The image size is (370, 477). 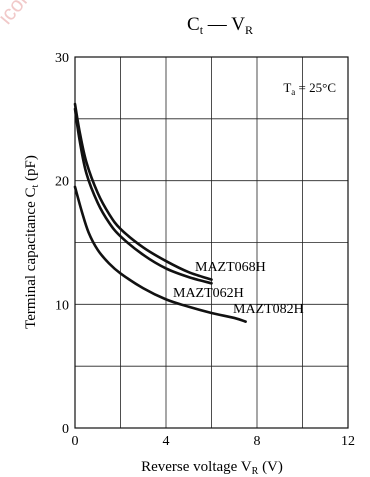 I want to click on chart-title: Ct — VR, so click(x=220, y=25).